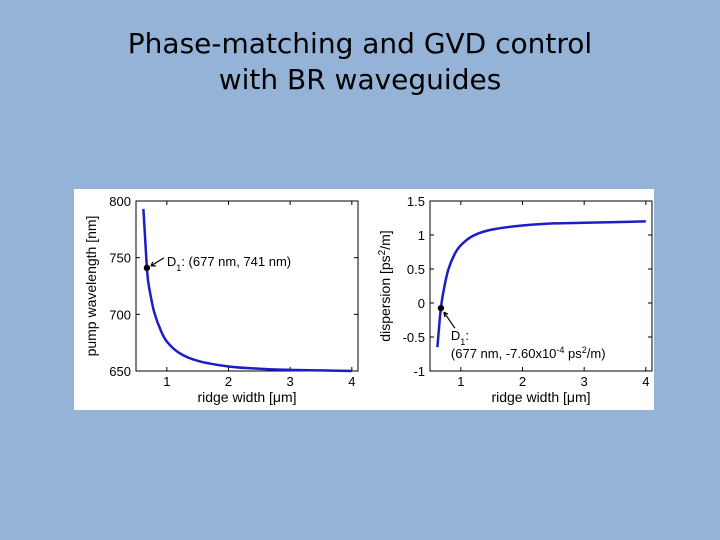  What do you see at coordinates (421, 303) in the screenshot?
I see `y-tick-label: 0` at bounding box center [421, 303].